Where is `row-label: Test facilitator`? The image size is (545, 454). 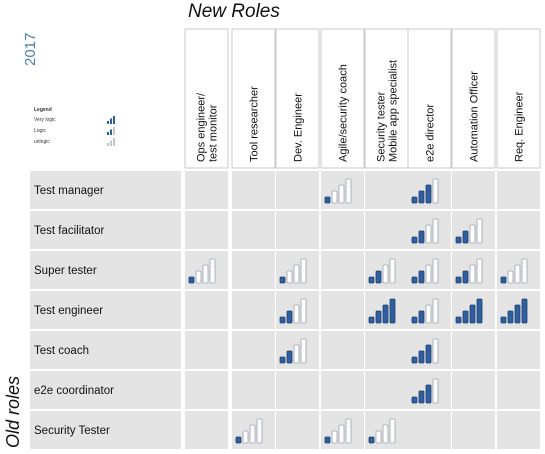 row-label: Test facilitator is located at coordinates (69, 231).